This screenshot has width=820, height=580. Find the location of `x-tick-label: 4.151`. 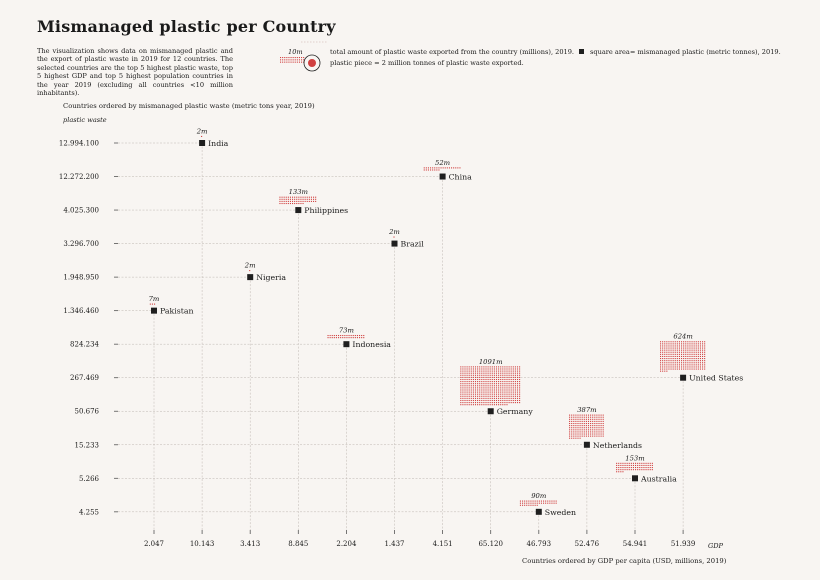

x-tick-label: 4.151 is located at coordinates (443, 544).